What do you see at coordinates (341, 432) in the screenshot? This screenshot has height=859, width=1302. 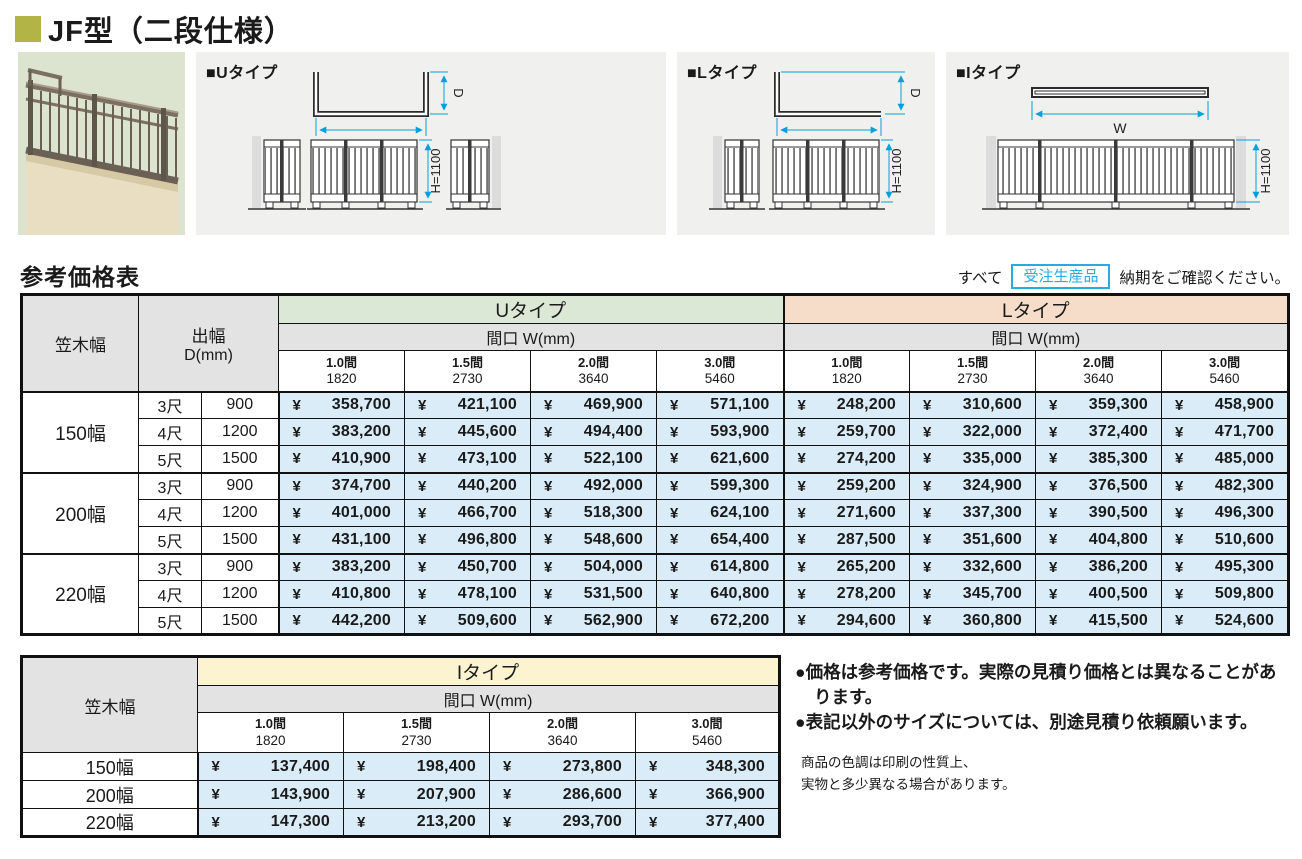 I see `price-cell-u: ¥383,200` at bounding box center [341, 432].